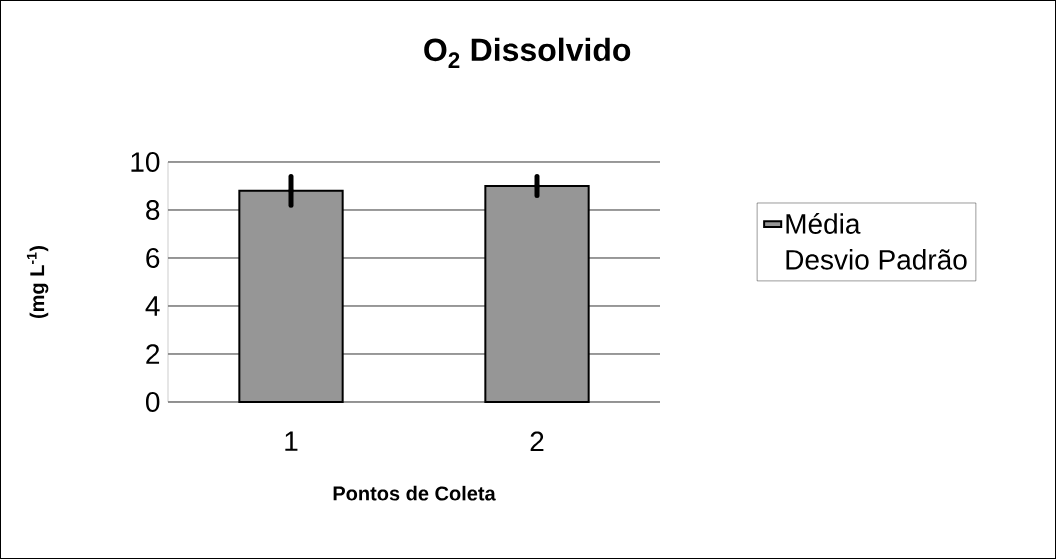 Image resolution: width=1056 pixels, height=559 pixels. What do you see at coordinates (876, 259) in the screenshot?
I see `text: Desvio Padrão` at bounding box center [876, 259].